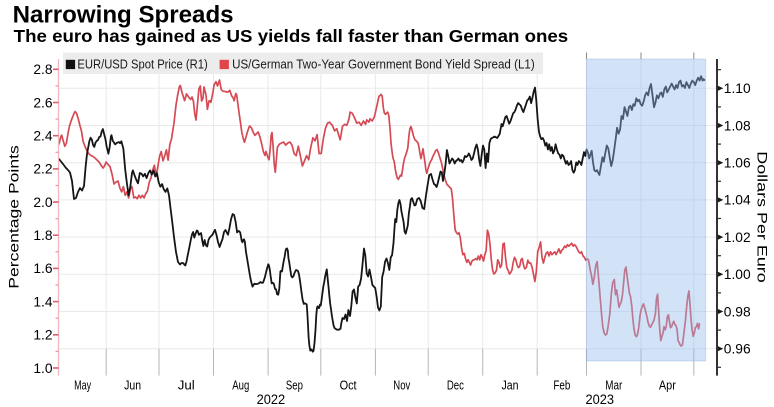 The width and height of the screenshot is (774, 407). Describe the element at coordinates (737, 311) in the screenshot. I see `svg-text: 0.98` at that location.